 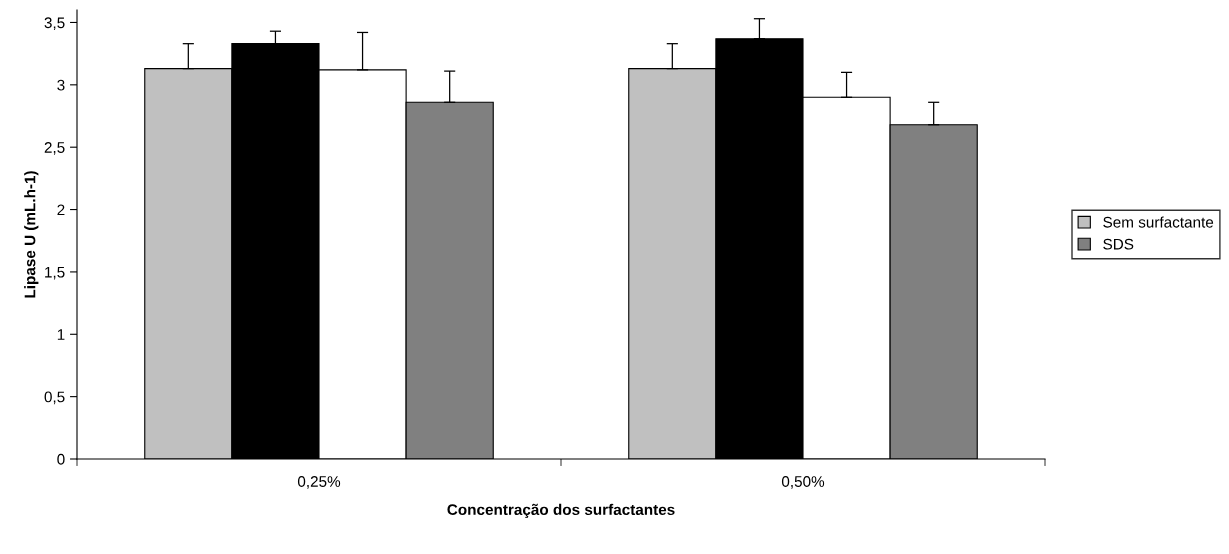 I want to click on y-tick-label: 1,5, so click(x=55, y=273).